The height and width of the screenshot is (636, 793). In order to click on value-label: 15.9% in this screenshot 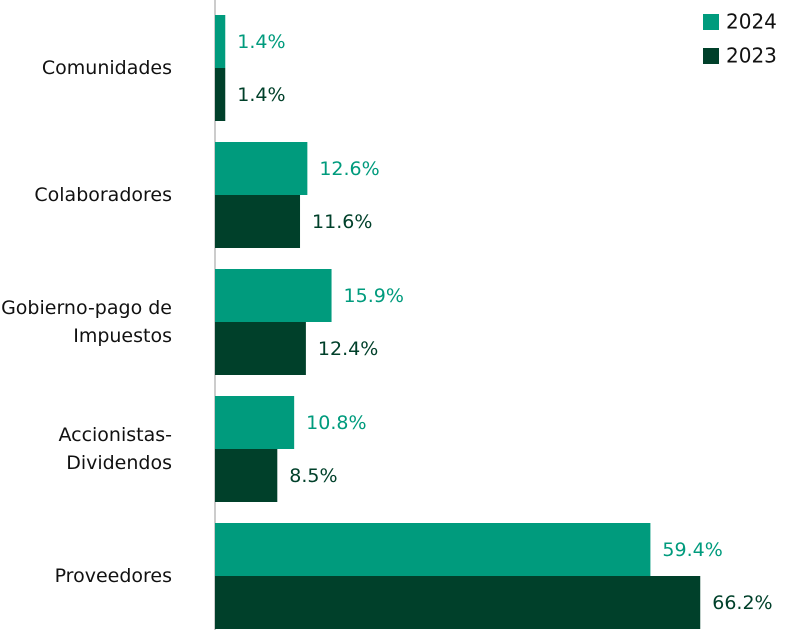, I will do `click(374, 296)`.